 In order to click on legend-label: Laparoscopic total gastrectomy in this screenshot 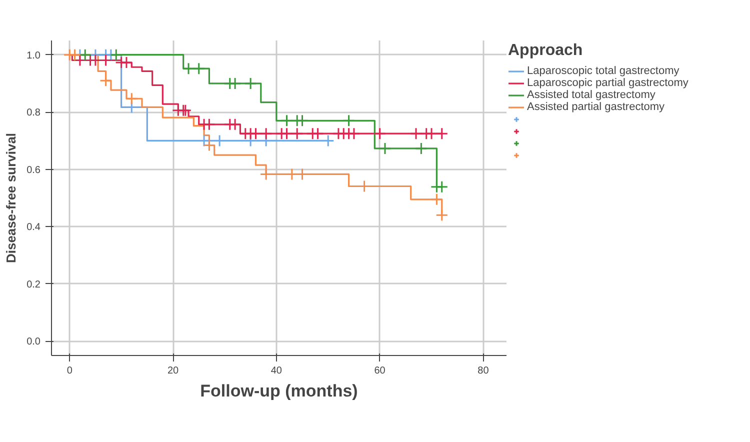, I will do `click(603, 71)`.